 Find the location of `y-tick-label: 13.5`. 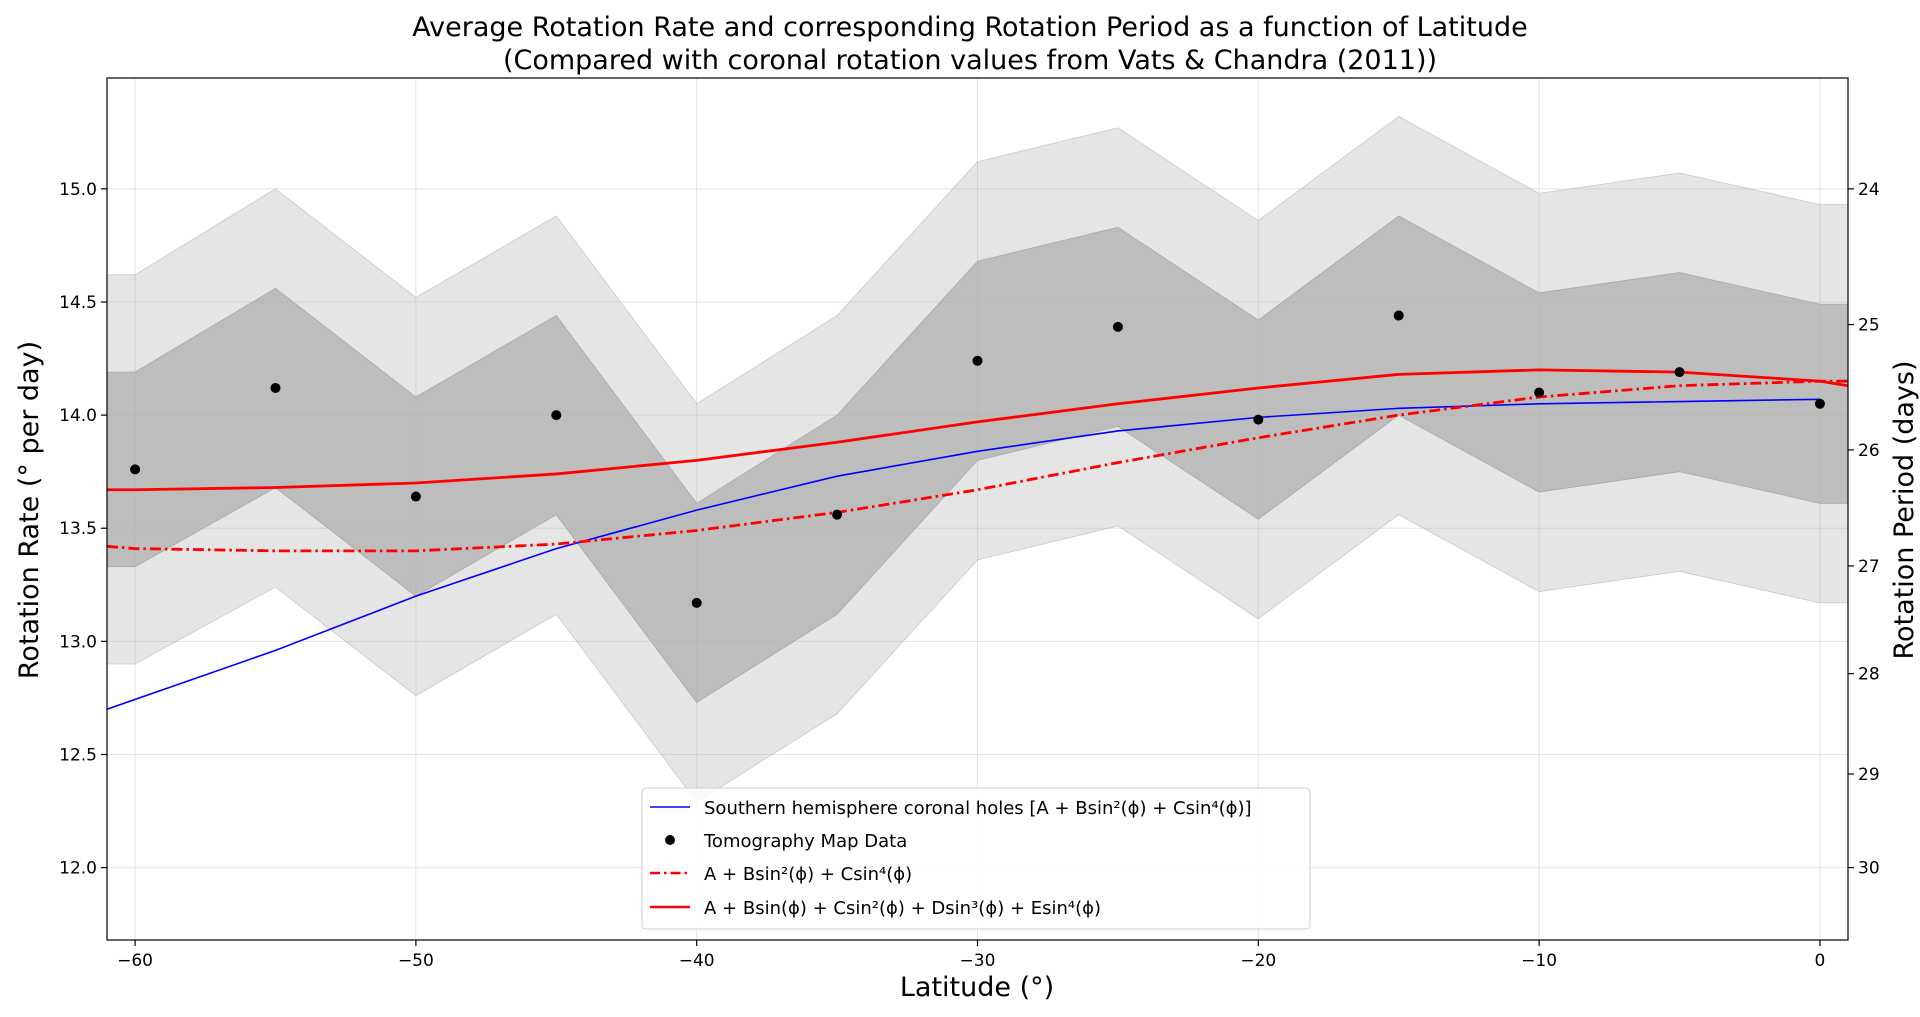

y-tick-label: 13.5 is located at coordinates (78, 529).